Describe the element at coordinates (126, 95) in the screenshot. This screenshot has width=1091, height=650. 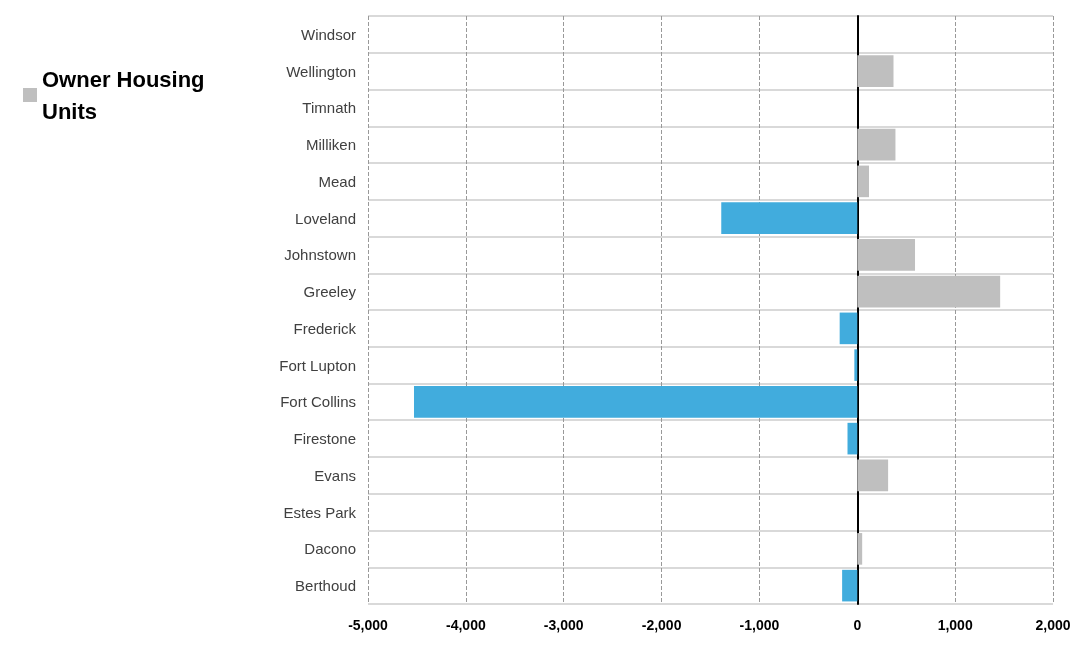
I see `legend-label: Owner Housing Units` at that location.